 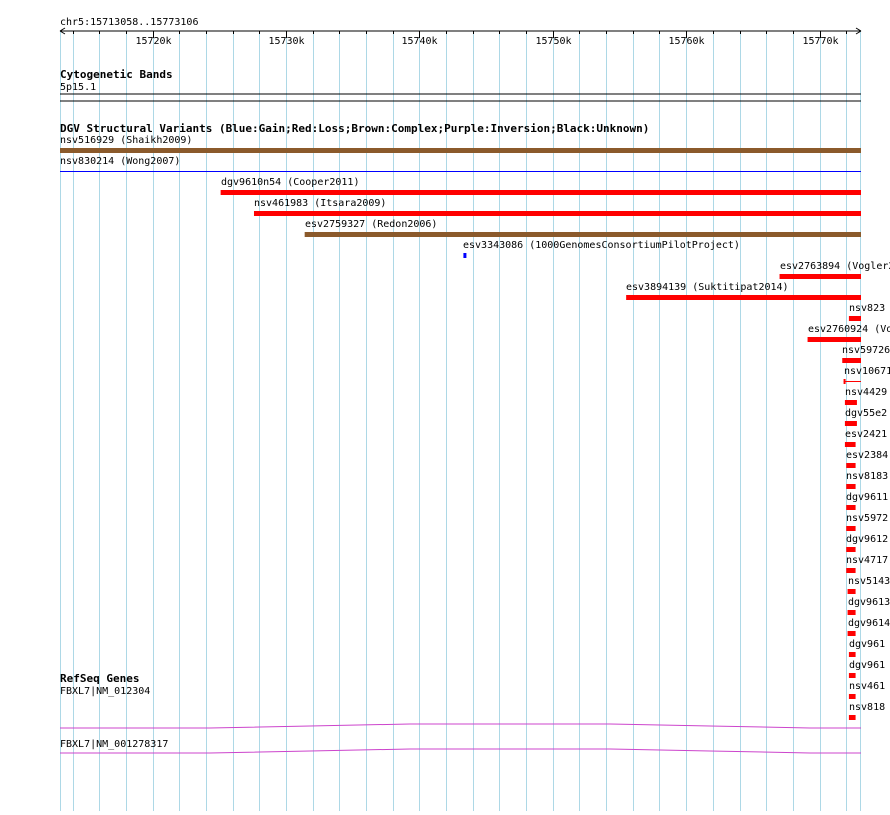 I want to click on variant-label: nsv5972, so click(x=867, y=518).